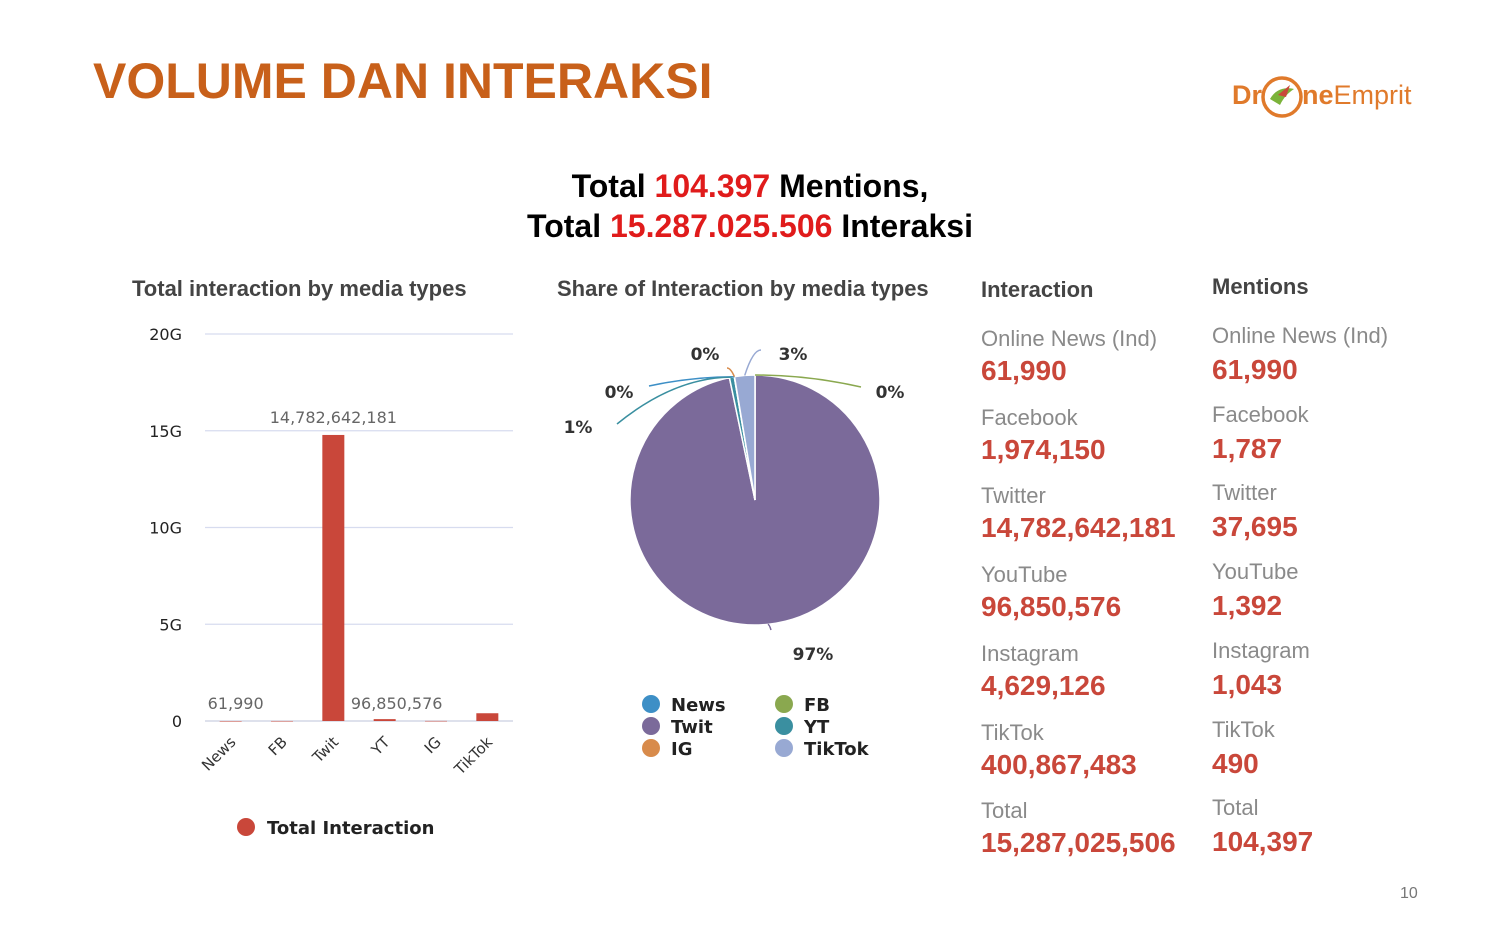 The height and width of the screenshot is (938, 1500). What do you see at coordinates (165, 334) in the screenshot?
I see `bar-y-tick-label: 20G` at bounding box center [165, 334].